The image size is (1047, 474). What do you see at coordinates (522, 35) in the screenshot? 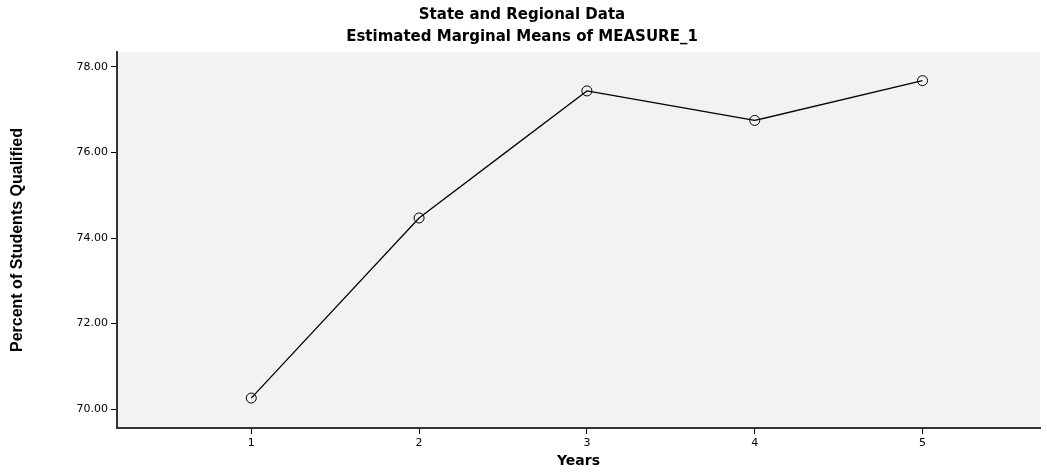
I see `chart-subtitle: Estimated Marginal Means of MEASURE_1` at bounding box center [522, 35].